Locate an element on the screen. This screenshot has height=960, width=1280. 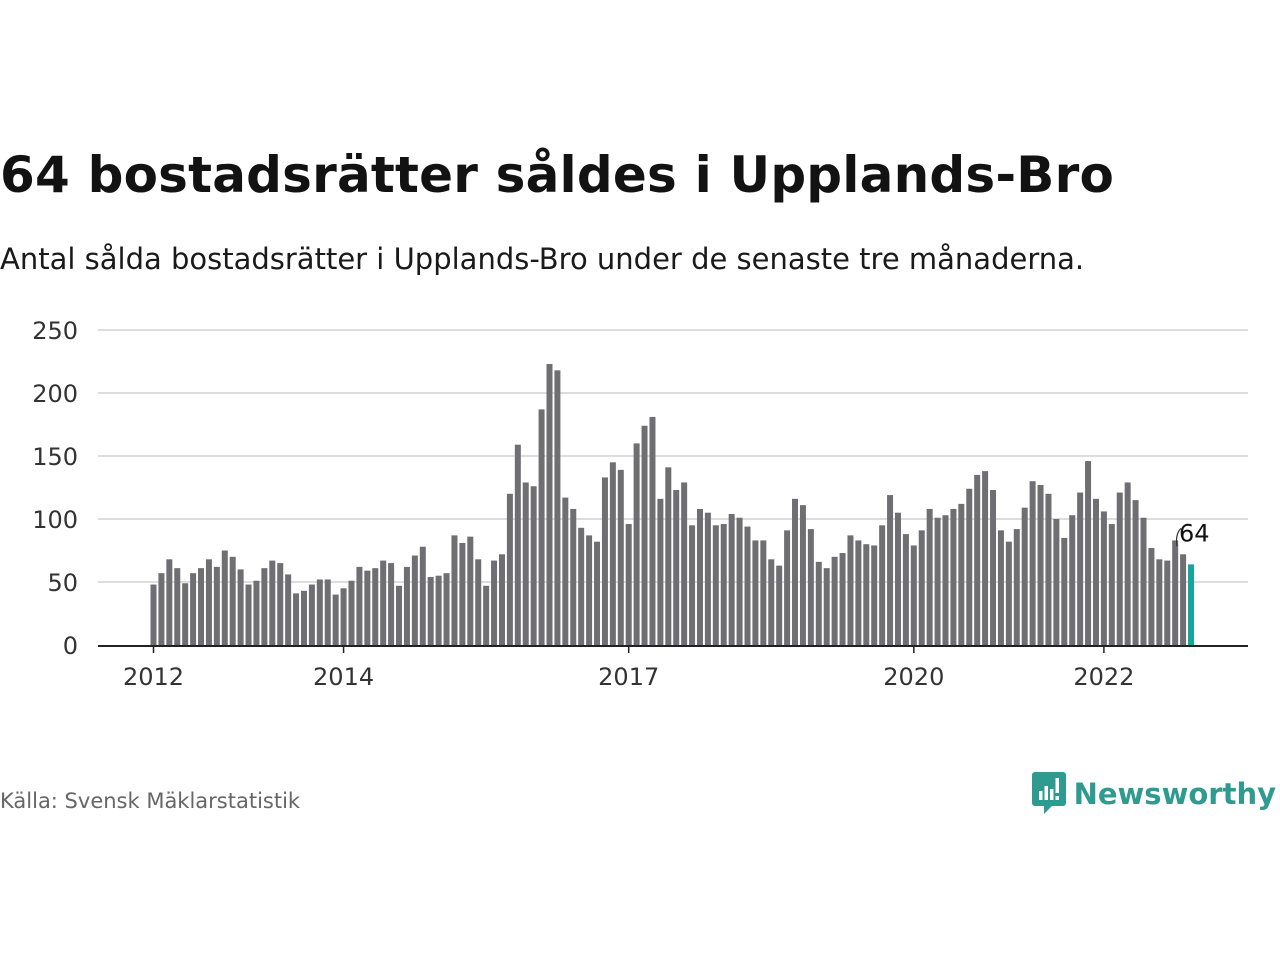
x-tick-label: 2012 is located at coordinates (153, 677).